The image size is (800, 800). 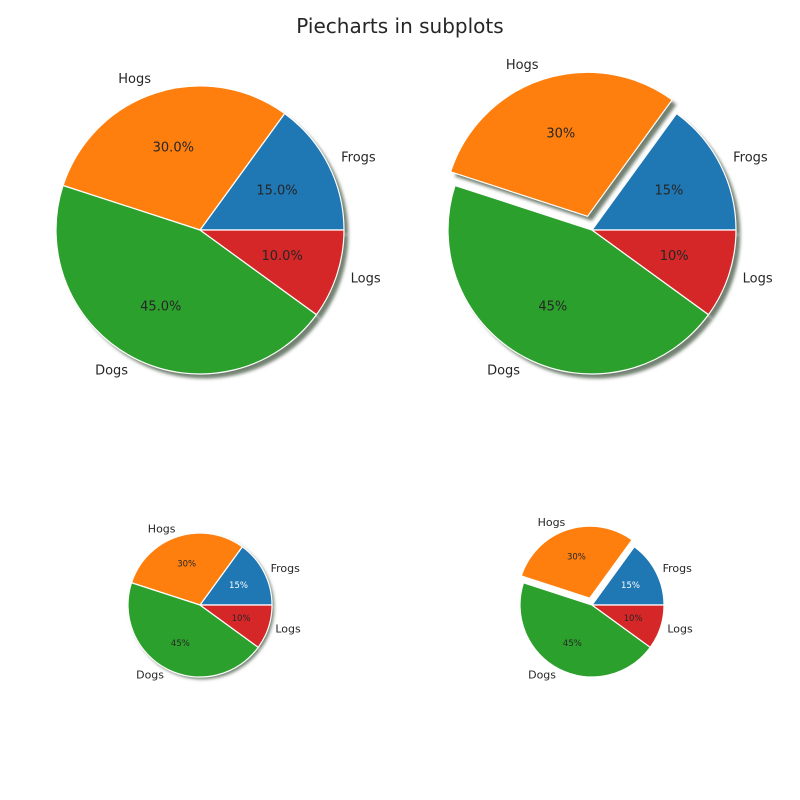 I want to click on pie-chart-4: Frogs 15% Hogs 30% Dogs 45% Logs 10%, so click(x=606, y=599).